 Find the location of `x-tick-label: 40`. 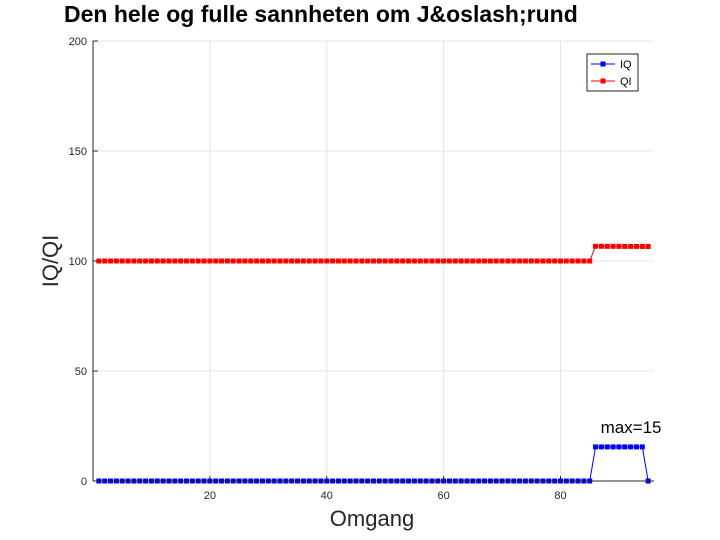

x-tick-label: 40 is located at coordinates (327, 496).